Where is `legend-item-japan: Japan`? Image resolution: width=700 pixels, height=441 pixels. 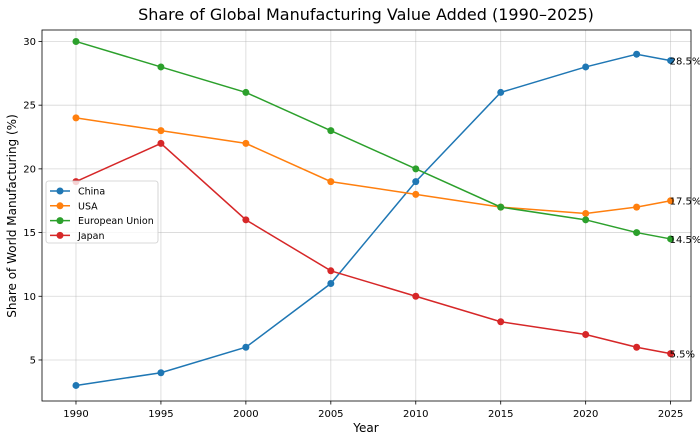 legend-item-japan: Japan is located at coordinates (77, 236).